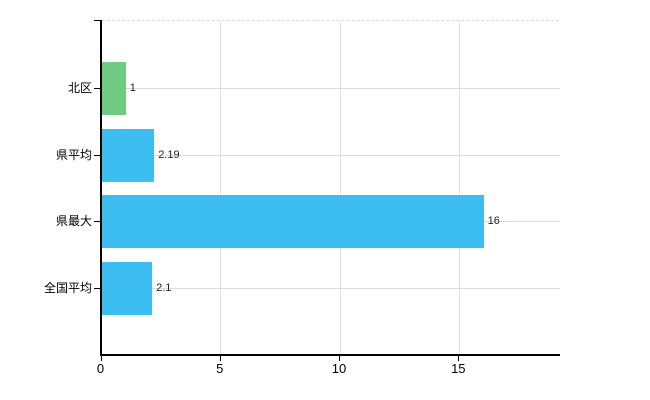  Describe the element at coordinates (330, 355) in the screenshot. I see `x-axis-line` at that location.